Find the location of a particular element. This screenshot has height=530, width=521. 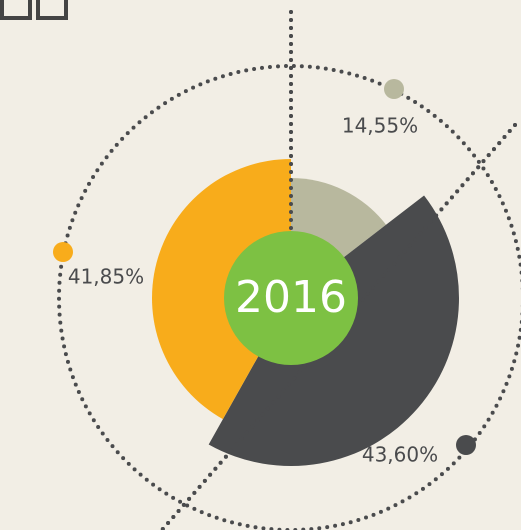

center-label: 2016 is located at coordinates (291, 297).